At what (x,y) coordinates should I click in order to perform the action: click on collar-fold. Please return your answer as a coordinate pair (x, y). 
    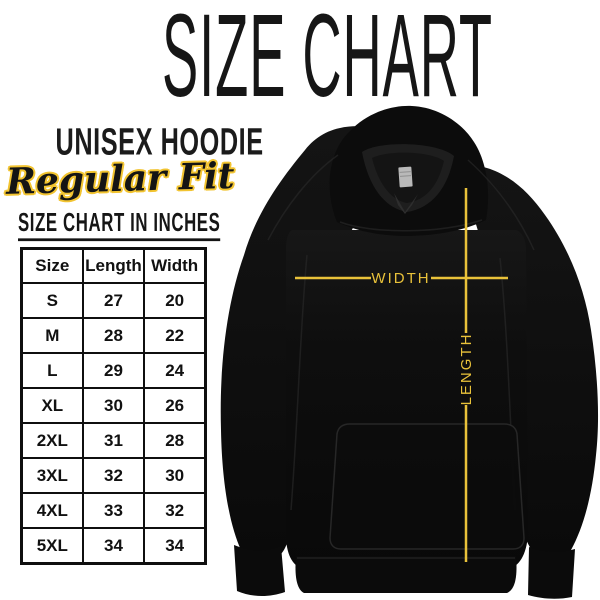
    Looking at the image, I should click on (406, 203).